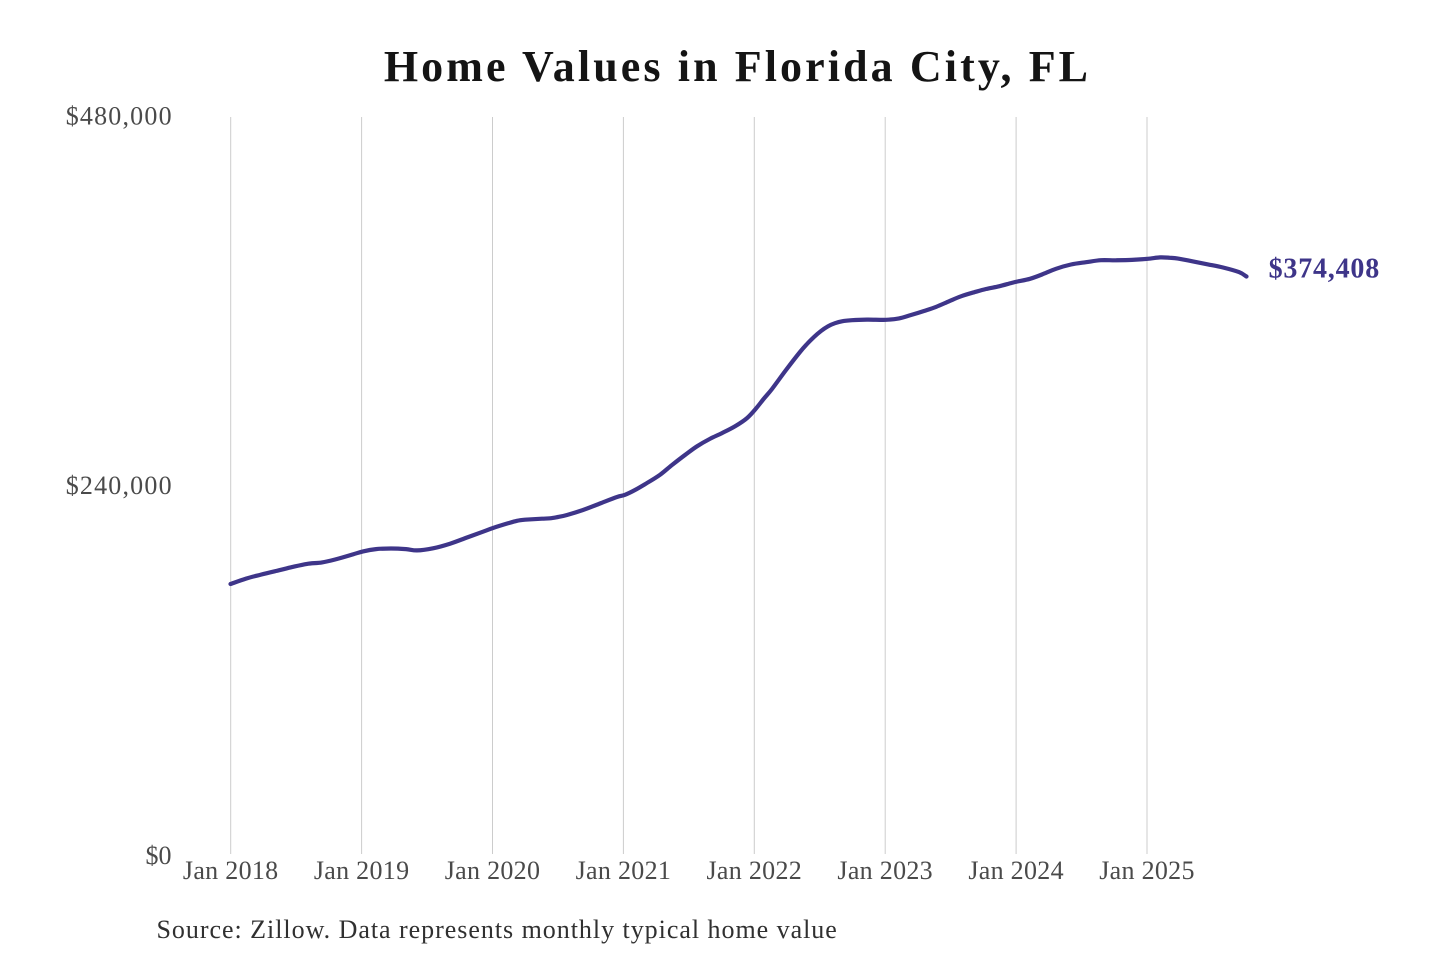 The height and width of the screenshot is (960, 1440). Describe the element at coordinates (493, 870) in the screenshot. I see `svg-text: Jan 2020` at that location.